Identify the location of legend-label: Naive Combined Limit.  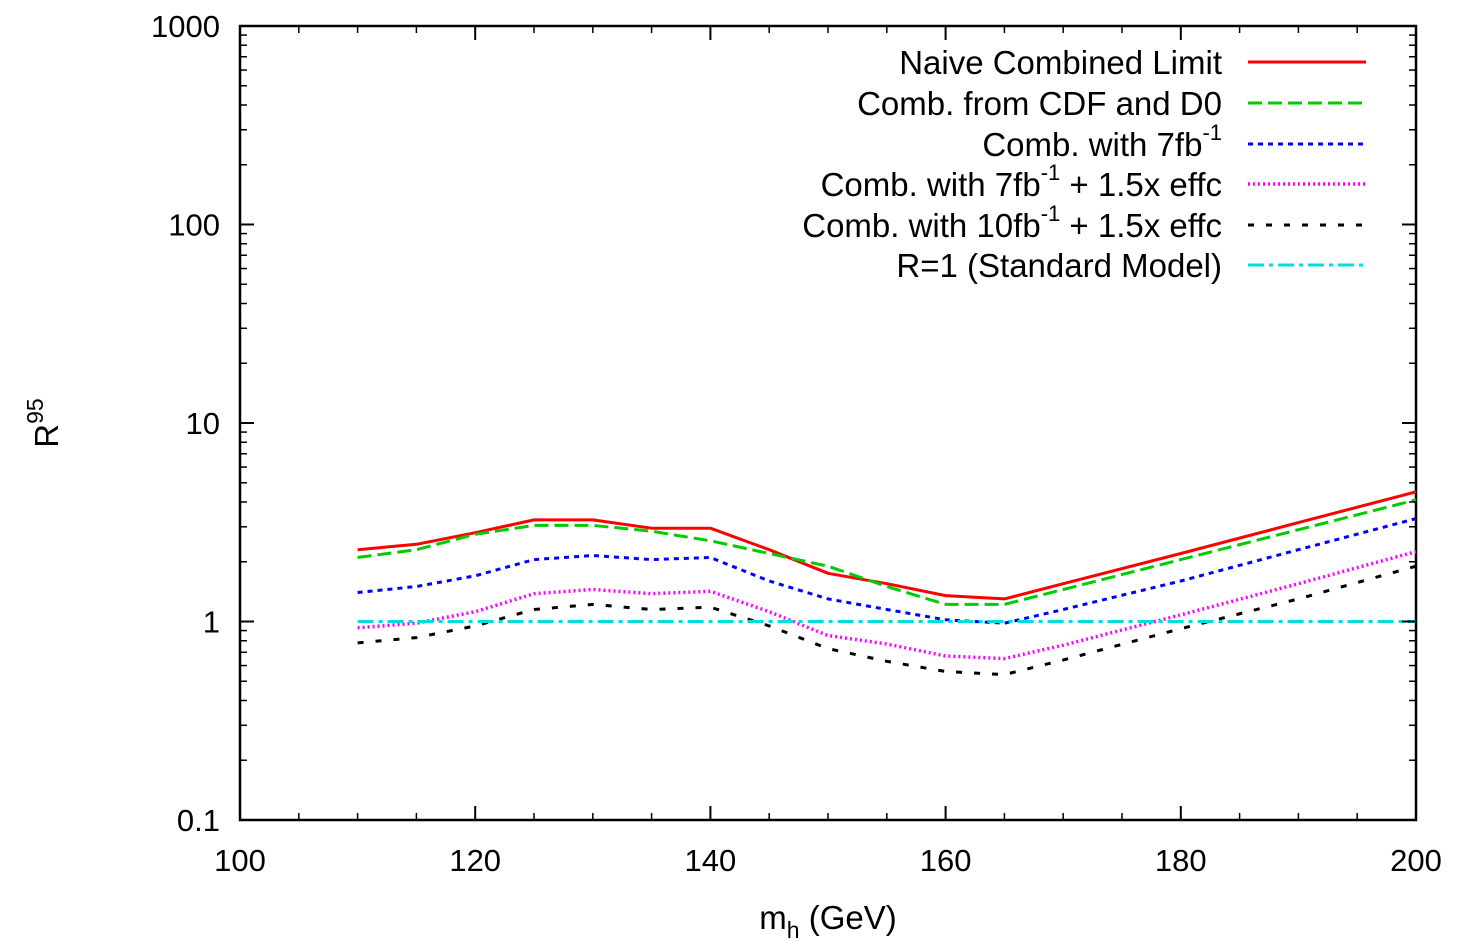
(1060, 62).